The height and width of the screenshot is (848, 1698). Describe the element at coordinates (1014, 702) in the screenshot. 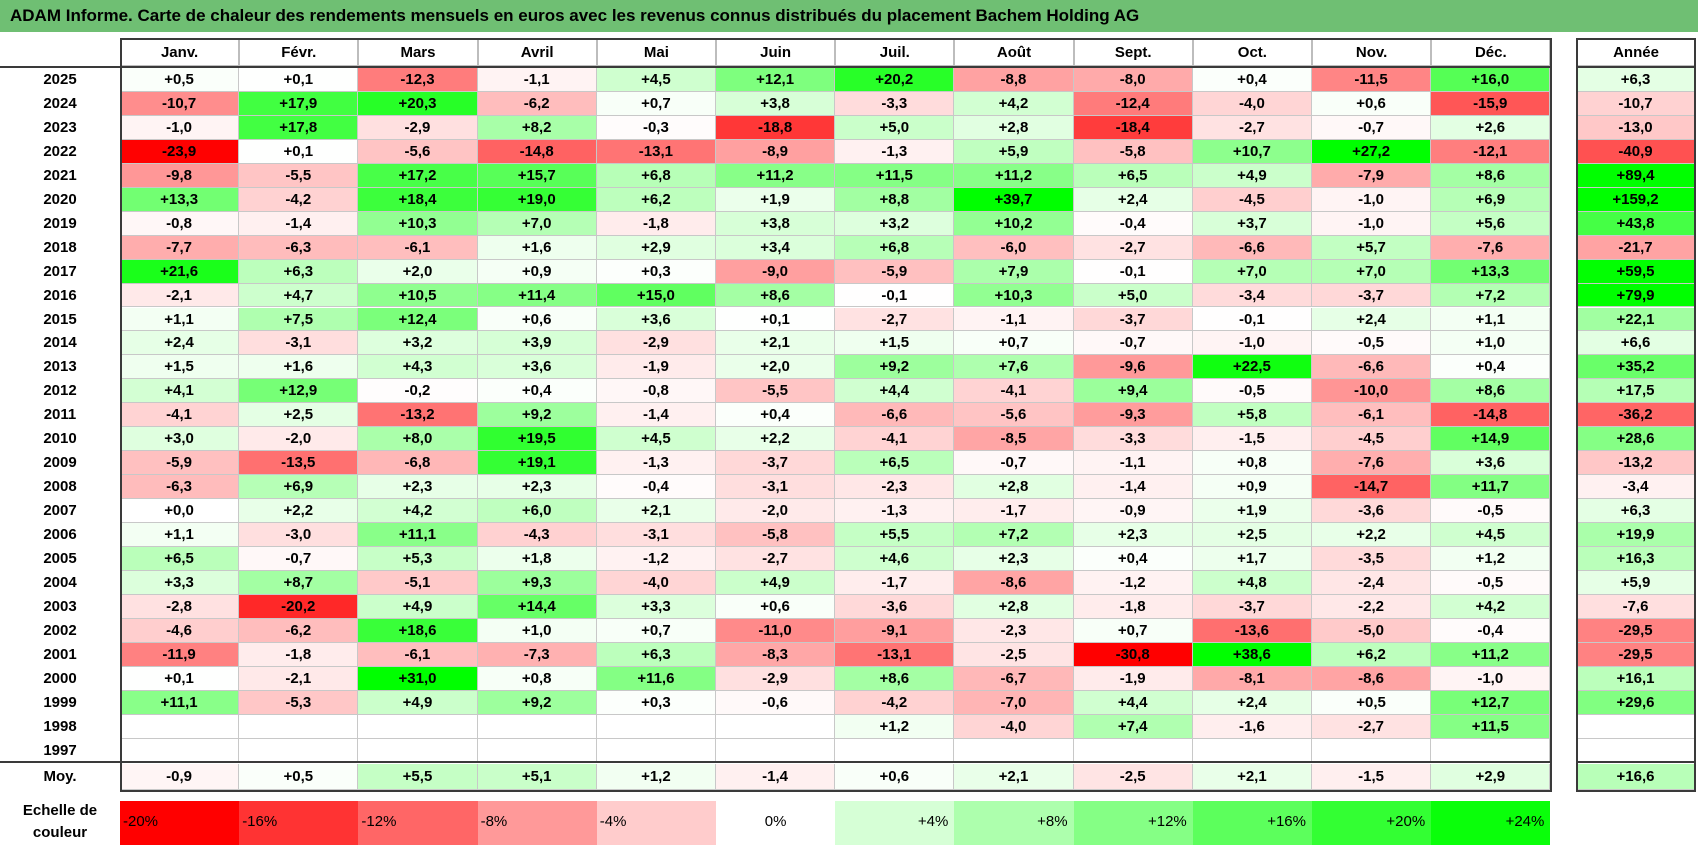

I see `heatmap-cell: -7,0` at that location.